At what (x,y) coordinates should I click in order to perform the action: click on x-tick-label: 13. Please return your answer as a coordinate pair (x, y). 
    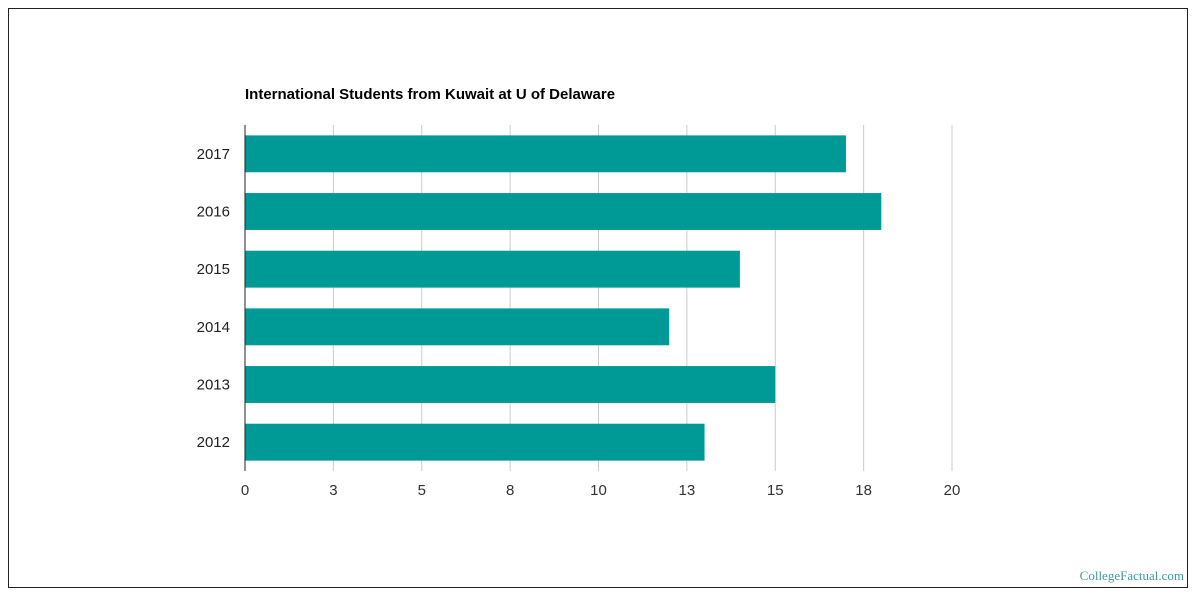
    Looking at the image, I should click on (687, 490).